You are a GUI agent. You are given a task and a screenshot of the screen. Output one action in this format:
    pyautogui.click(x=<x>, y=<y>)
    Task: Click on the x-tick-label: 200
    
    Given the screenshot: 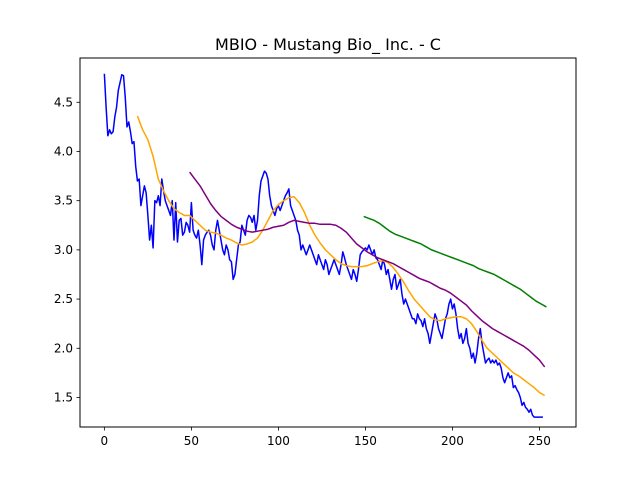 What is the action you would take?
    pyautogui.click(x=452, y=441)
    